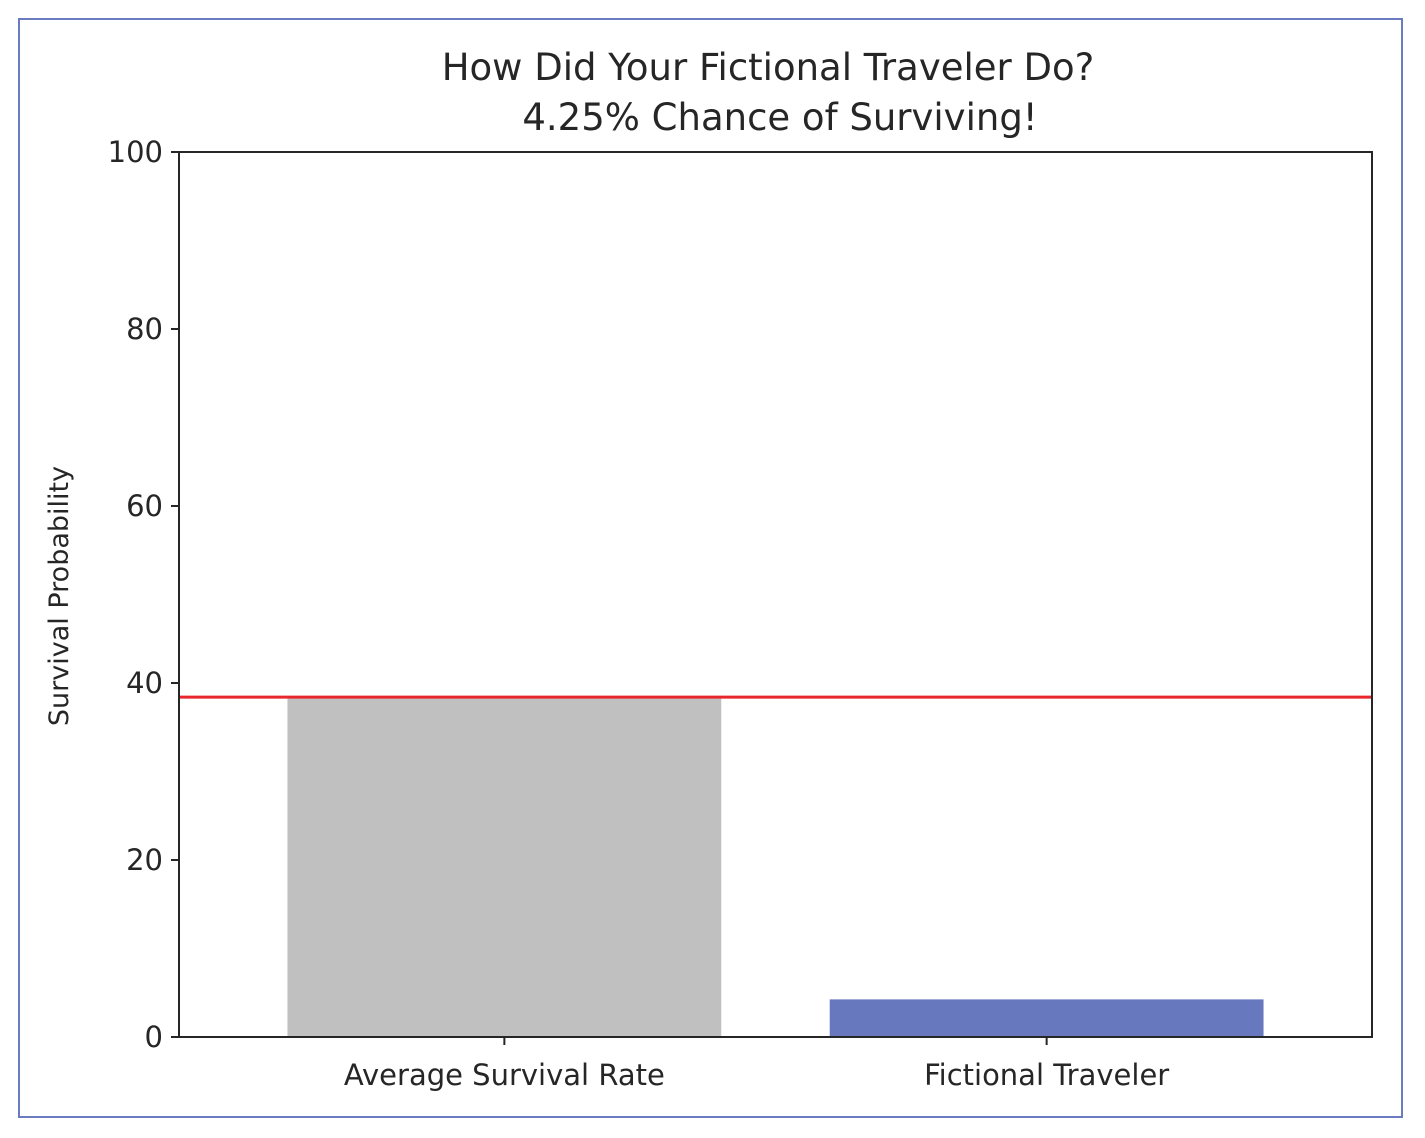  I want to click on y-tick-label: 80, so click(144, 329).